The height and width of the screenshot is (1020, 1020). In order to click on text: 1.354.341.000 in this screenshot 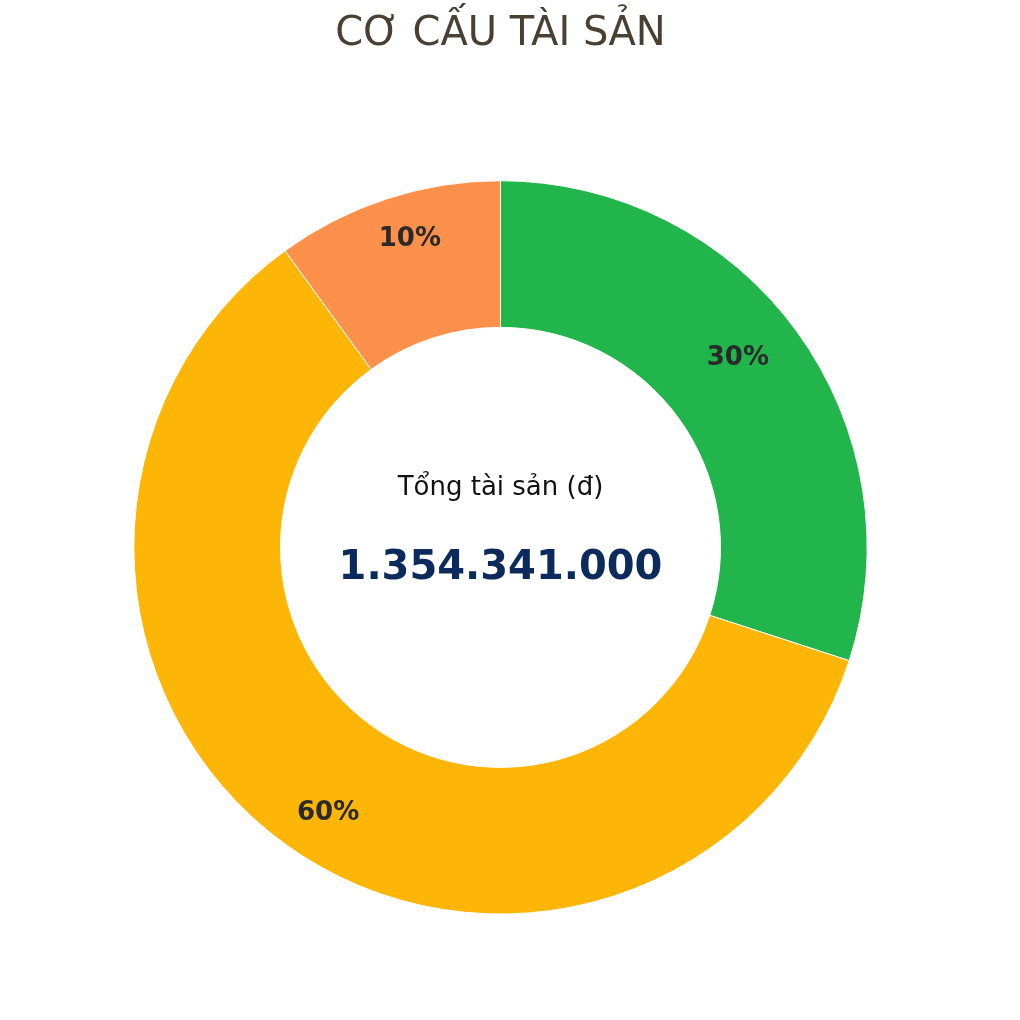, I will do `click(500, 564)`.